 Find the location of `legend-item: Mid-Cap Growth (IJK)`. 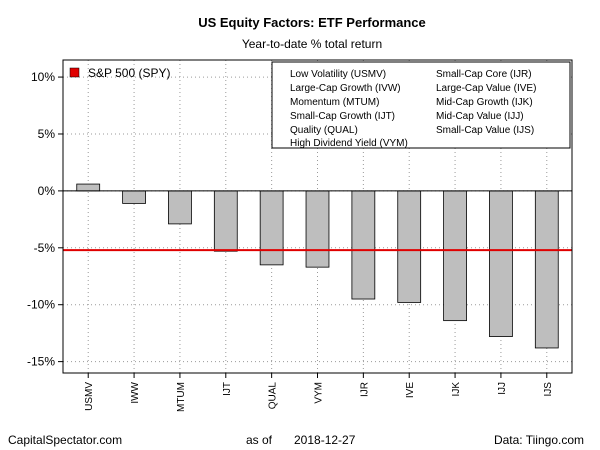

legend-item: Mid-Cap Growth (IJK) is located at coordinates (484, 102).